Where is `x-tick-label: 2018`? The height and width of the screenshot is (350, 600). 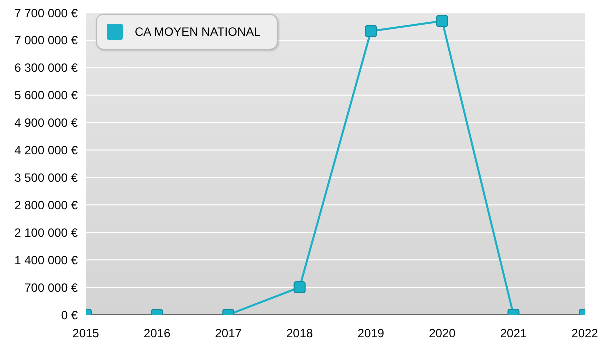 x-tick-label: 2018 is located at coordinates (300, 333).